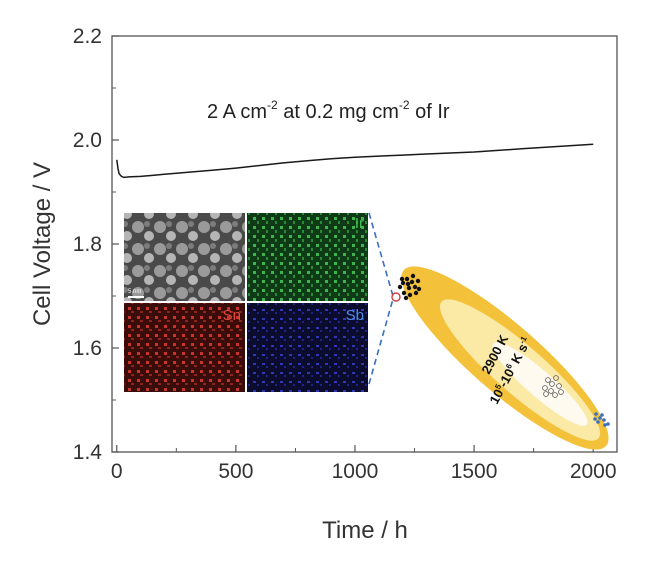 This screenshot has width=656, height=562. I want to click on condition-sup-2: -2, so click(404, 105).